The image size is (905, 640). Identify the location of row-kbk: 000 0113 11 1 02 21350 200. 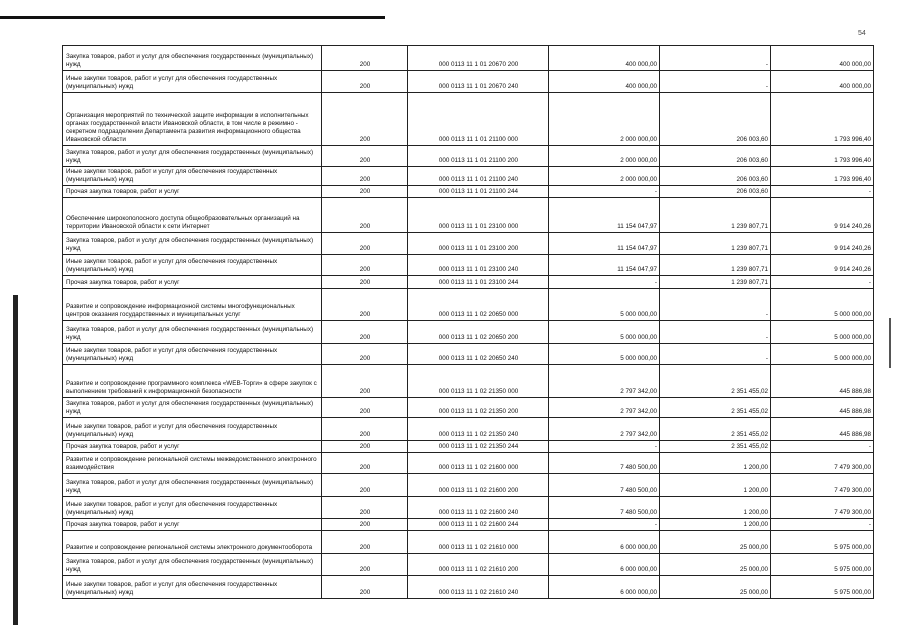
(478, 407).